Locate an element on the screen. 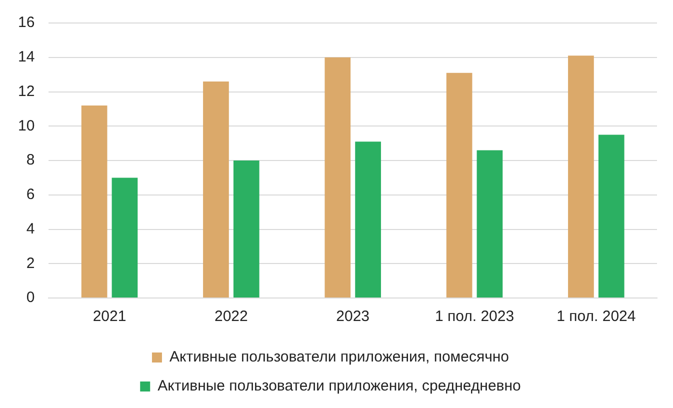  y-tick-label: 16 is located at coordinates (26, 23).